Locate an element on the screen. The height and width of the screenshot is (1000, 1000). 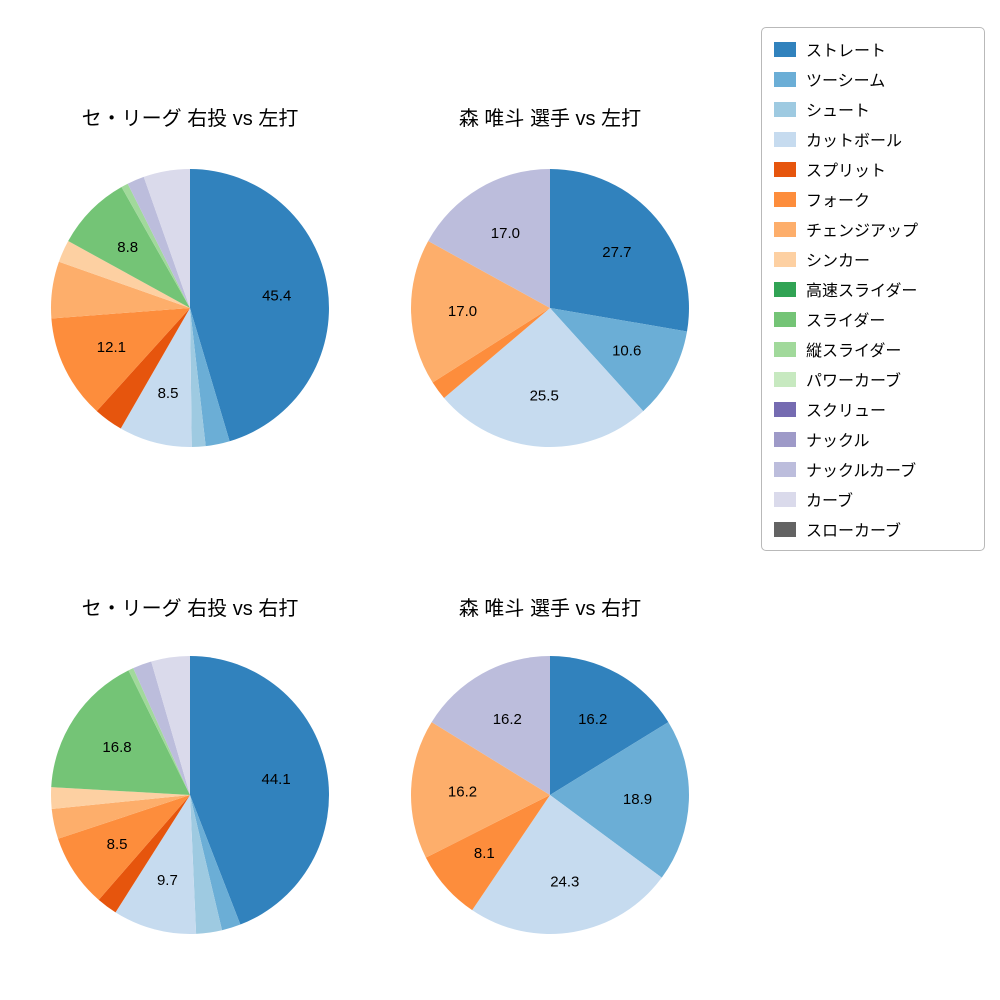
legend-item-label: シンカー is located at coordinates (838, 261).